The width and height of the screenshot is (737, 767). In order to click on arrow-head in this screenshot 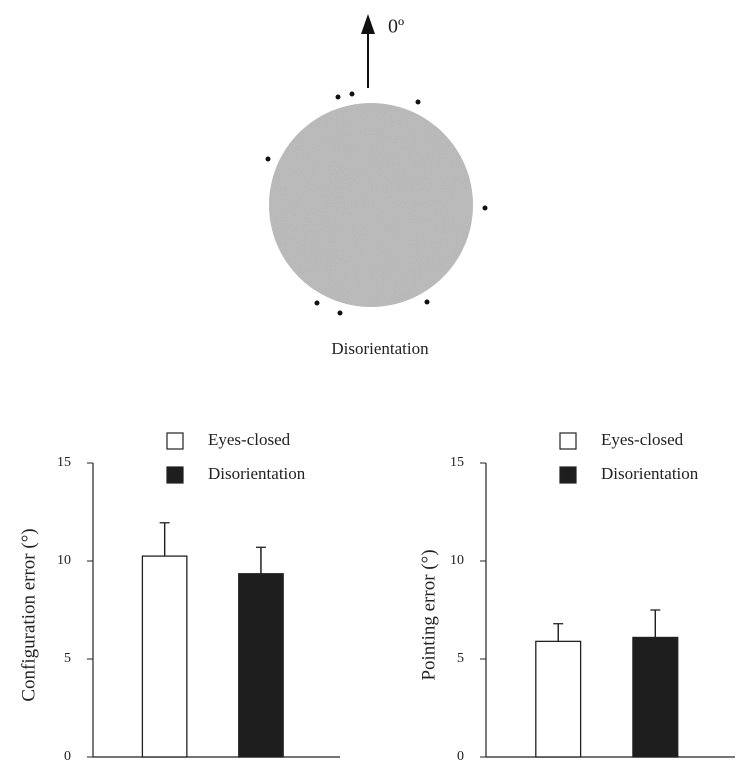, I will do `click(368, 24)`.